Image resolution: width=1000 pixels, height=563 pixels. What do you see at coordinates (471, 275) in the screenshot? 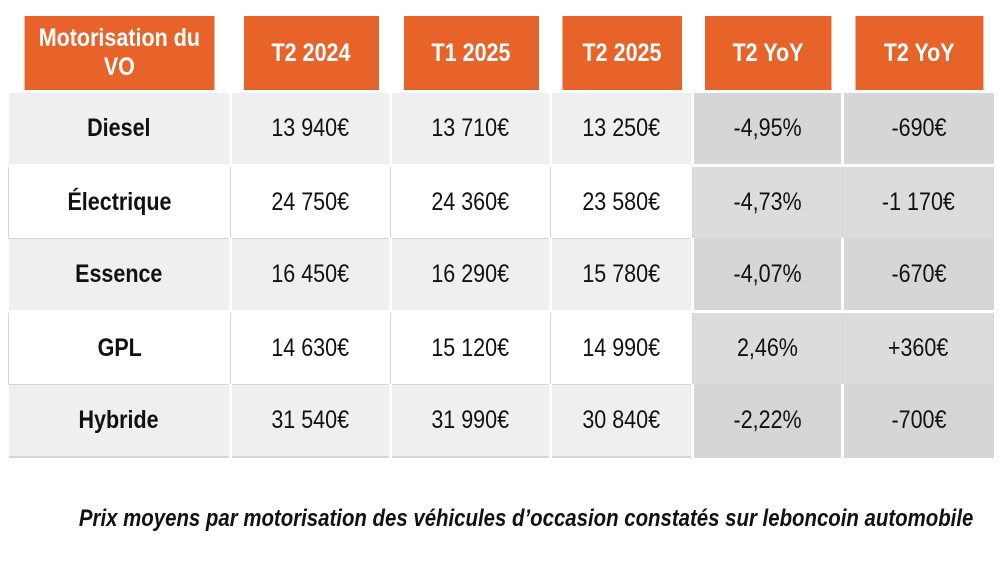
I see `table-cell: 16 290€` at bounding box center [471, 275].